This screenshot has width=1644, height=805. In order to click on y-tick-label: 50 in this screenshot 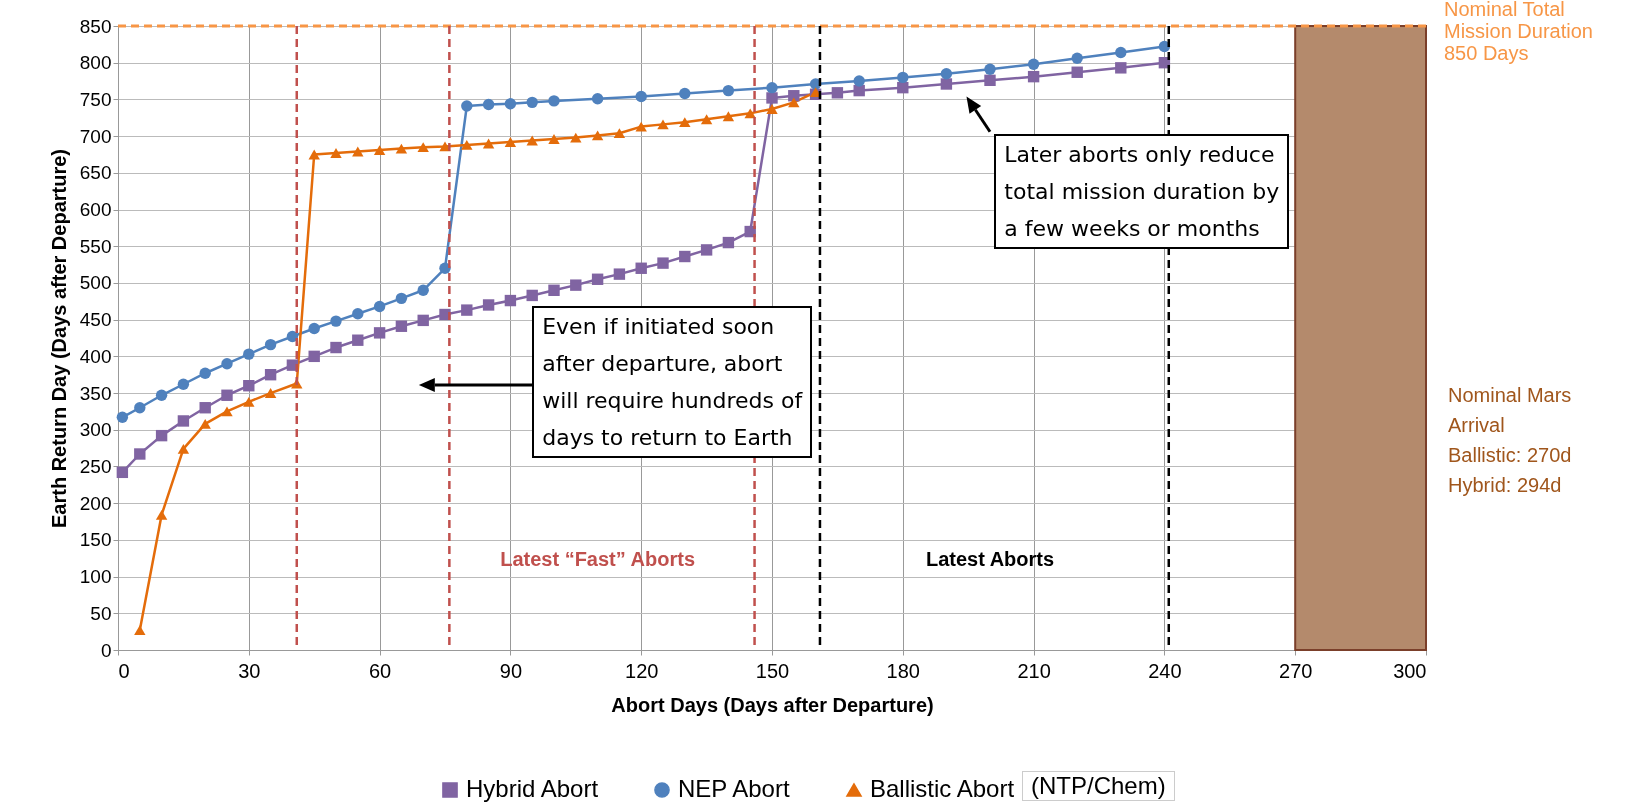, I will do `click(101, 613)`.